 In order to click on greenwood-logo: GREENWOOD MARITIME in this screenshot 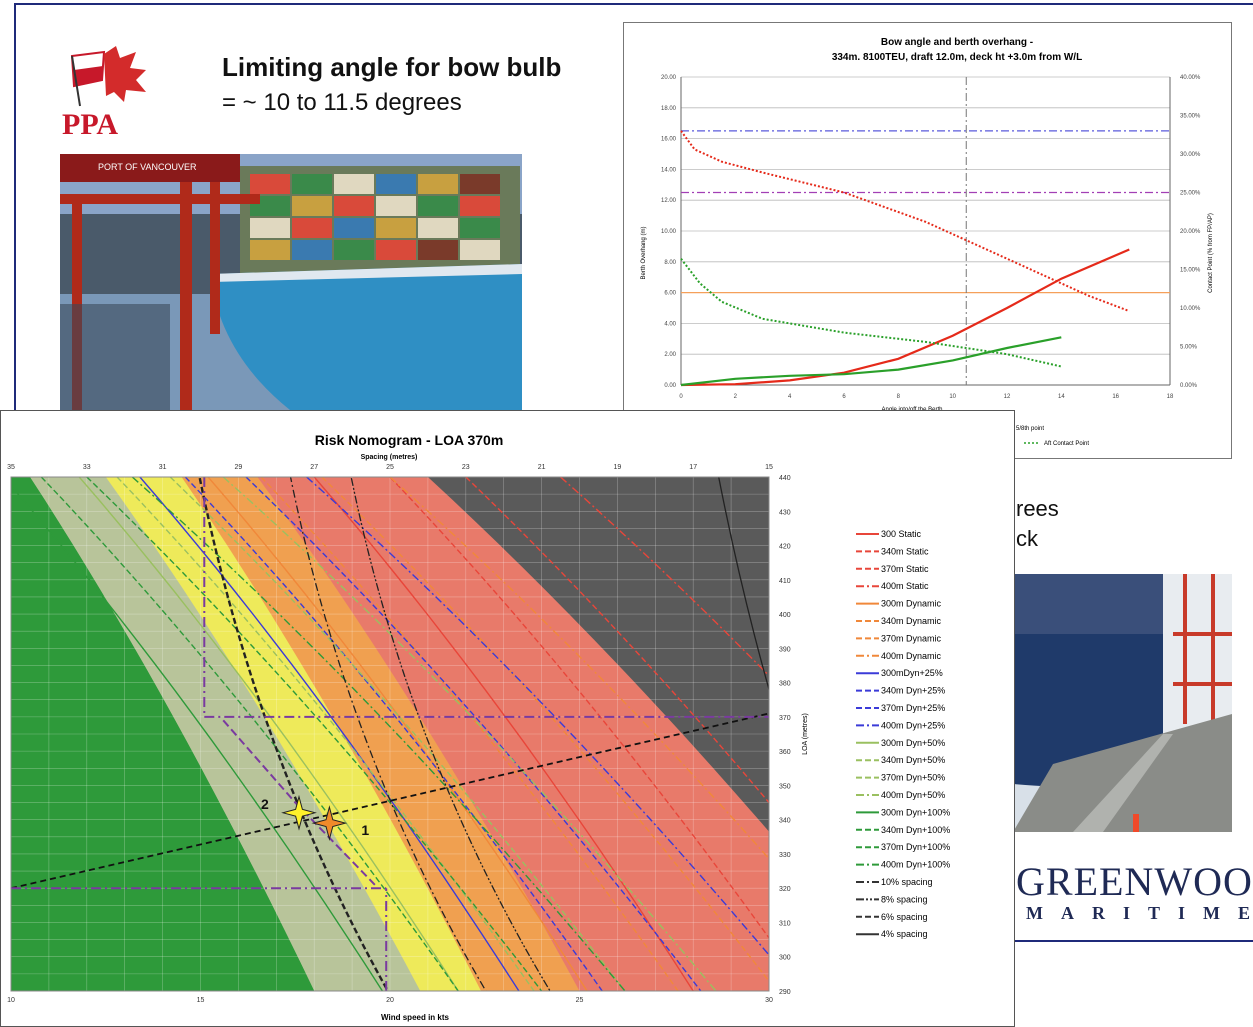, I will do `click(1134, 891)`.